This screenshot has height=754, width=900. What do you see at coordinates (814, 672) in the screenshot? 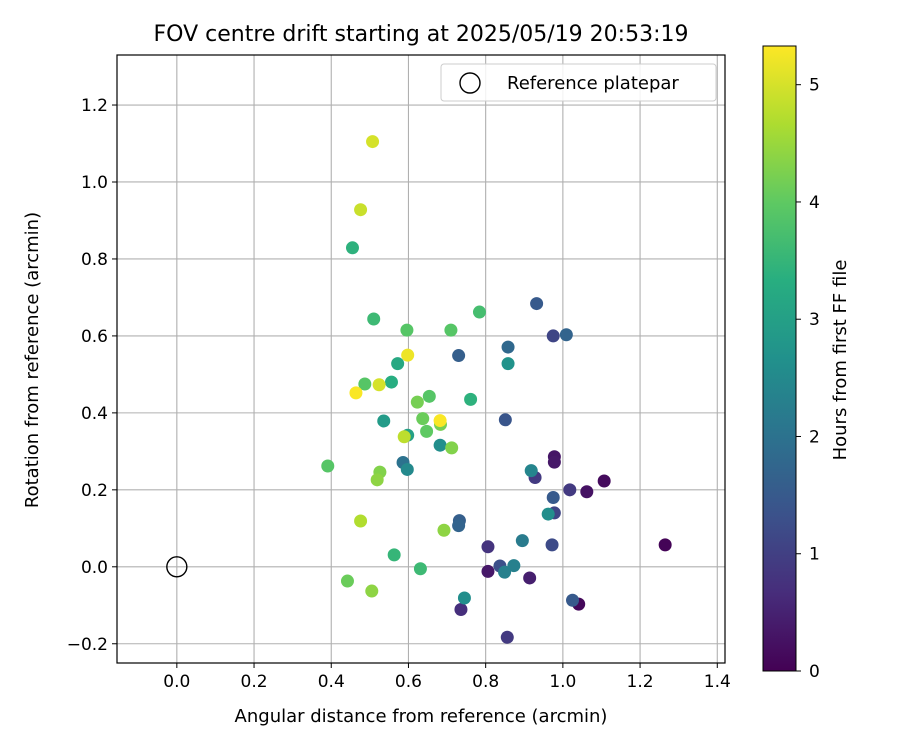
I see `colorbar-tick-label: 0` at bounding box center [814, 672].